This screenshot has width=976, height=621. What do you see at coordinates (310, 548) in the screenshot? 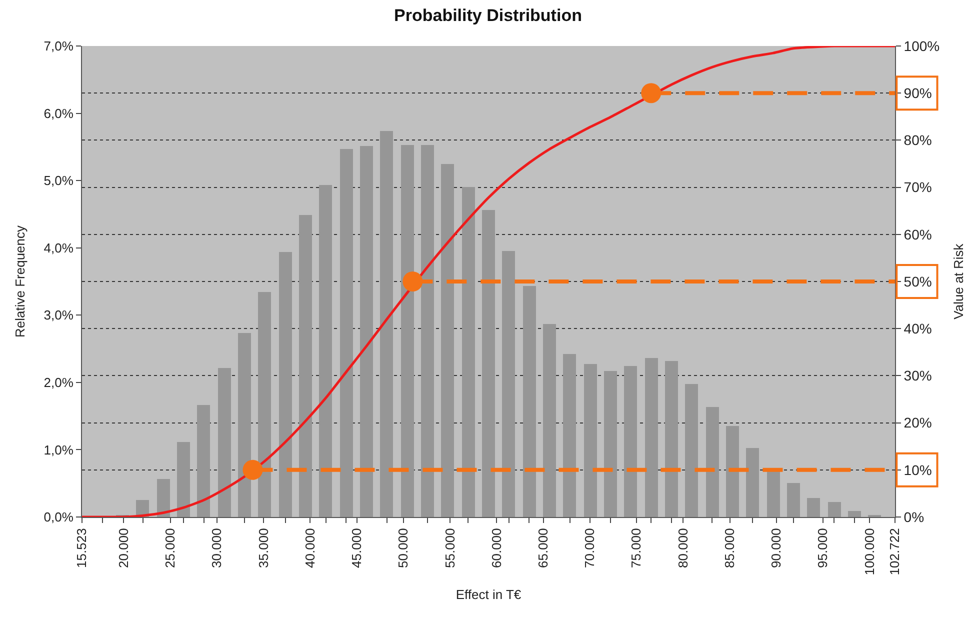
I see `x-tick-label: 40.000` at bounding box center [310, 548].